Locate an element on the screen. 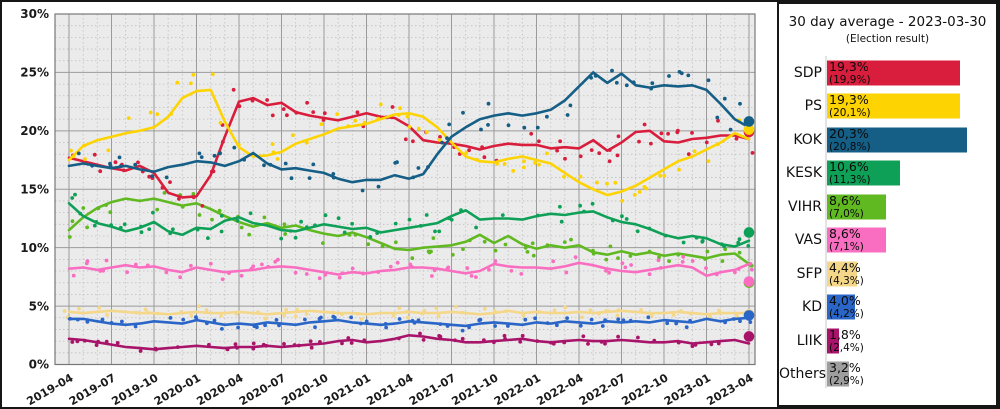 The width and height of the screenshot is (1000, 409). x-axis-tick-label: 2021-10 is located at coordinates (475, 389).